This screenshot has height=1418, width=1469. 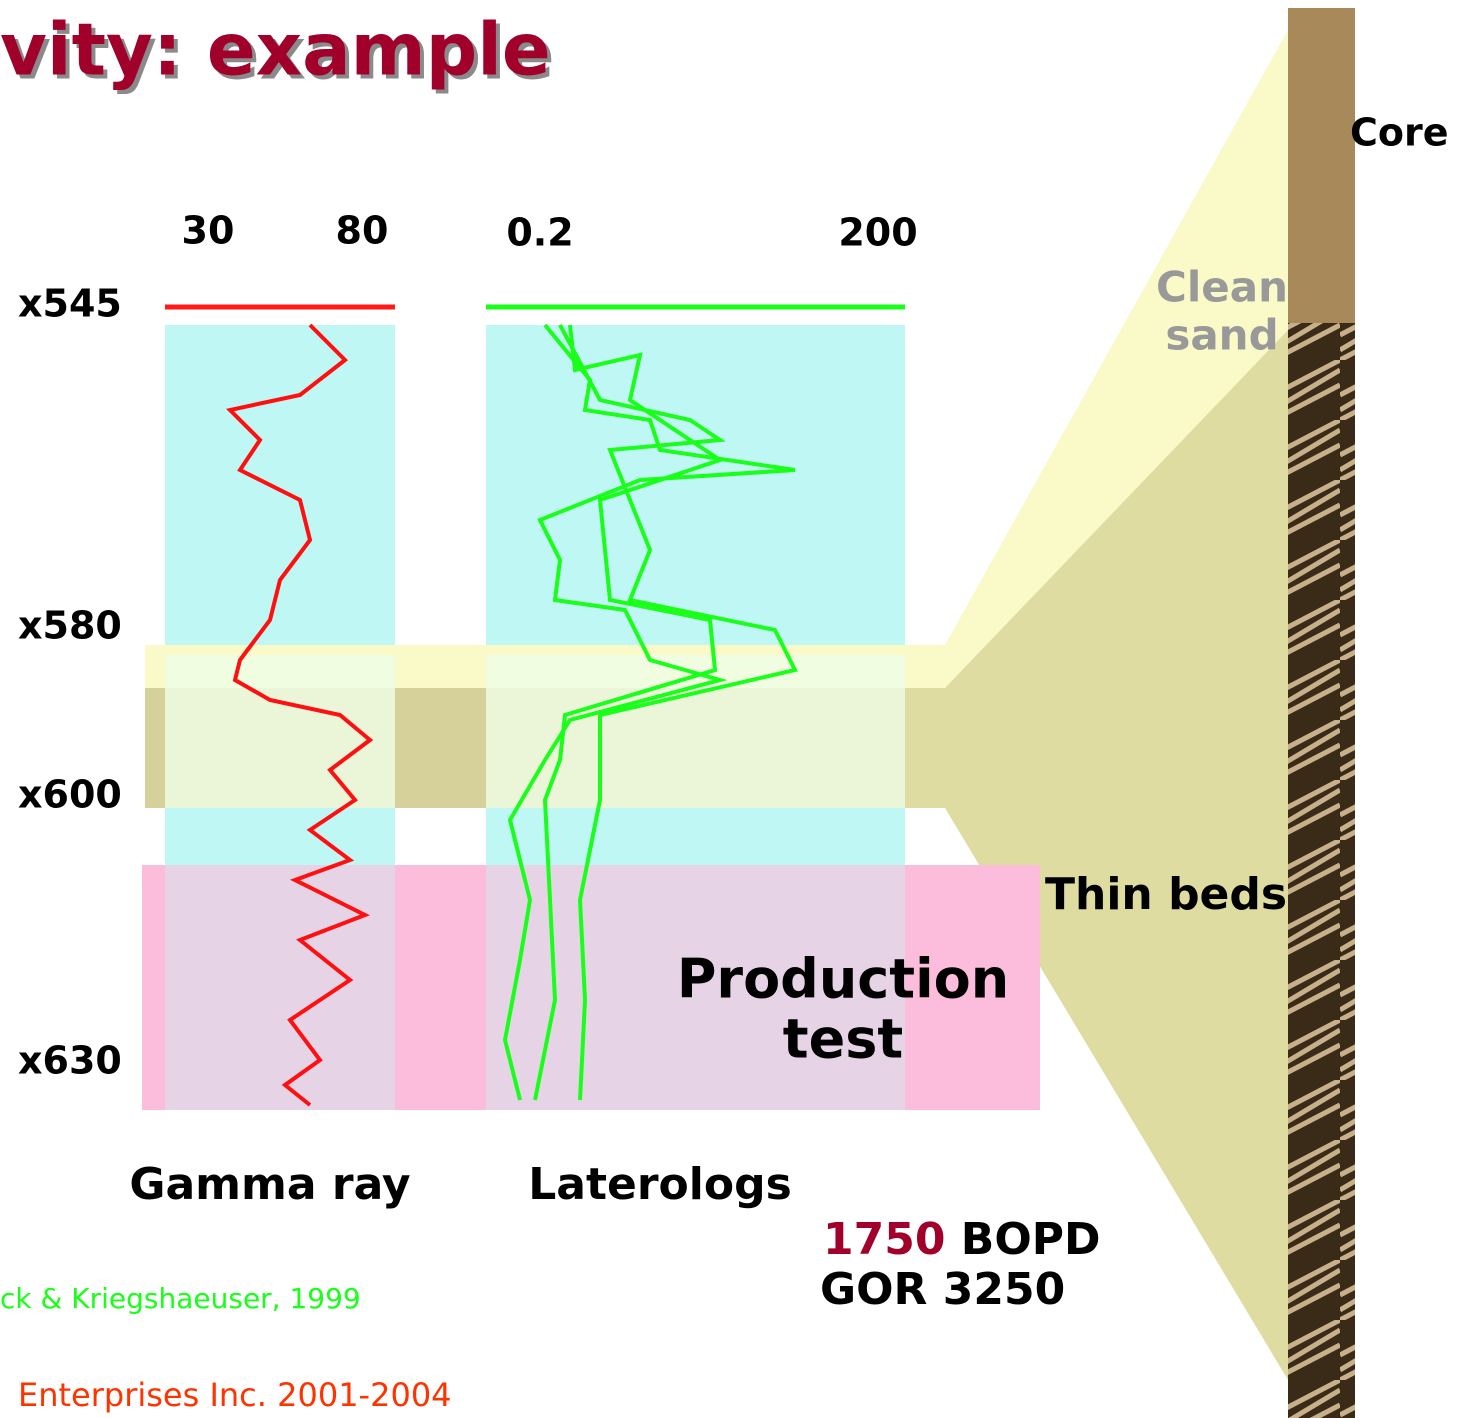 What do you see at coordinates (1221, 335) in the screenshot?
I see `clean-sand-label: sand` at bounding box center [1221, 335].